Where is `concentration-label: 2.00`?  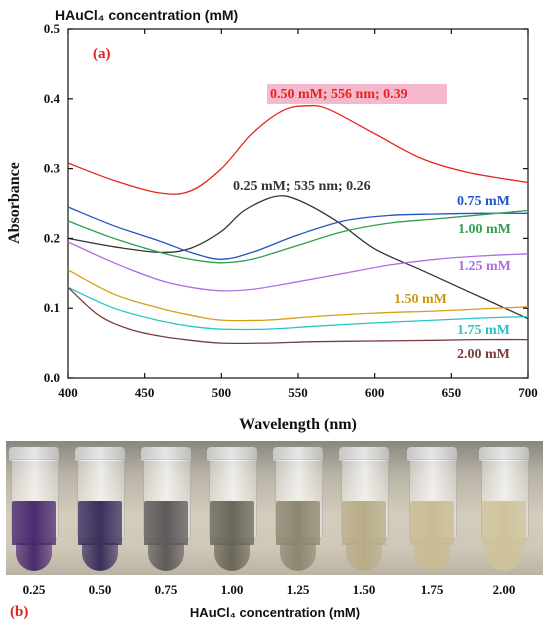
concentration-label: 2.00 is located at coordinates (504, 589).